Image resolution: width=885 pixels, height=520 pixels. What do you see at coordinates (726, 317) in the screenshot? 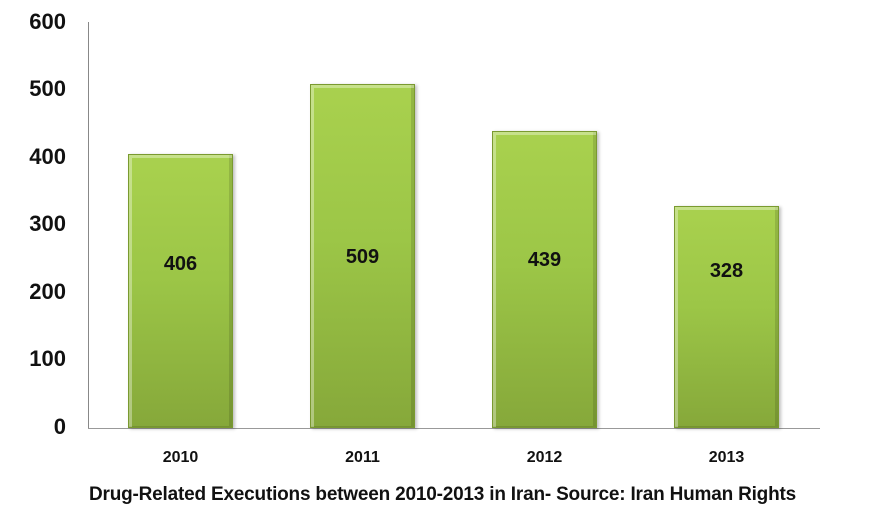
I see `bar-2013: 328` at bounding box center [726, 317].